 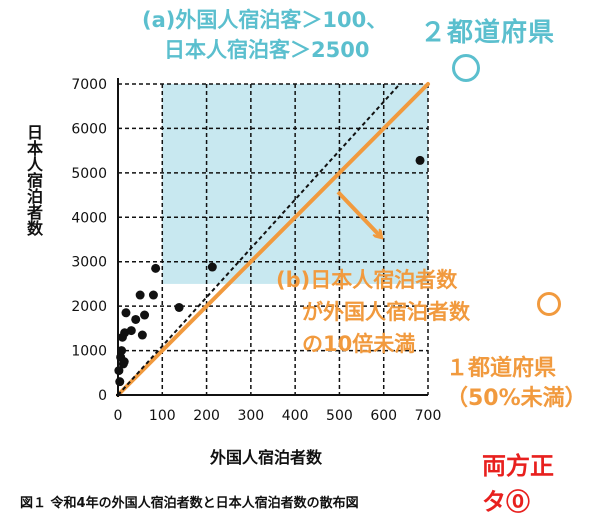 I want to click on y-tick-label: 4000, so click(x=89, y=218).